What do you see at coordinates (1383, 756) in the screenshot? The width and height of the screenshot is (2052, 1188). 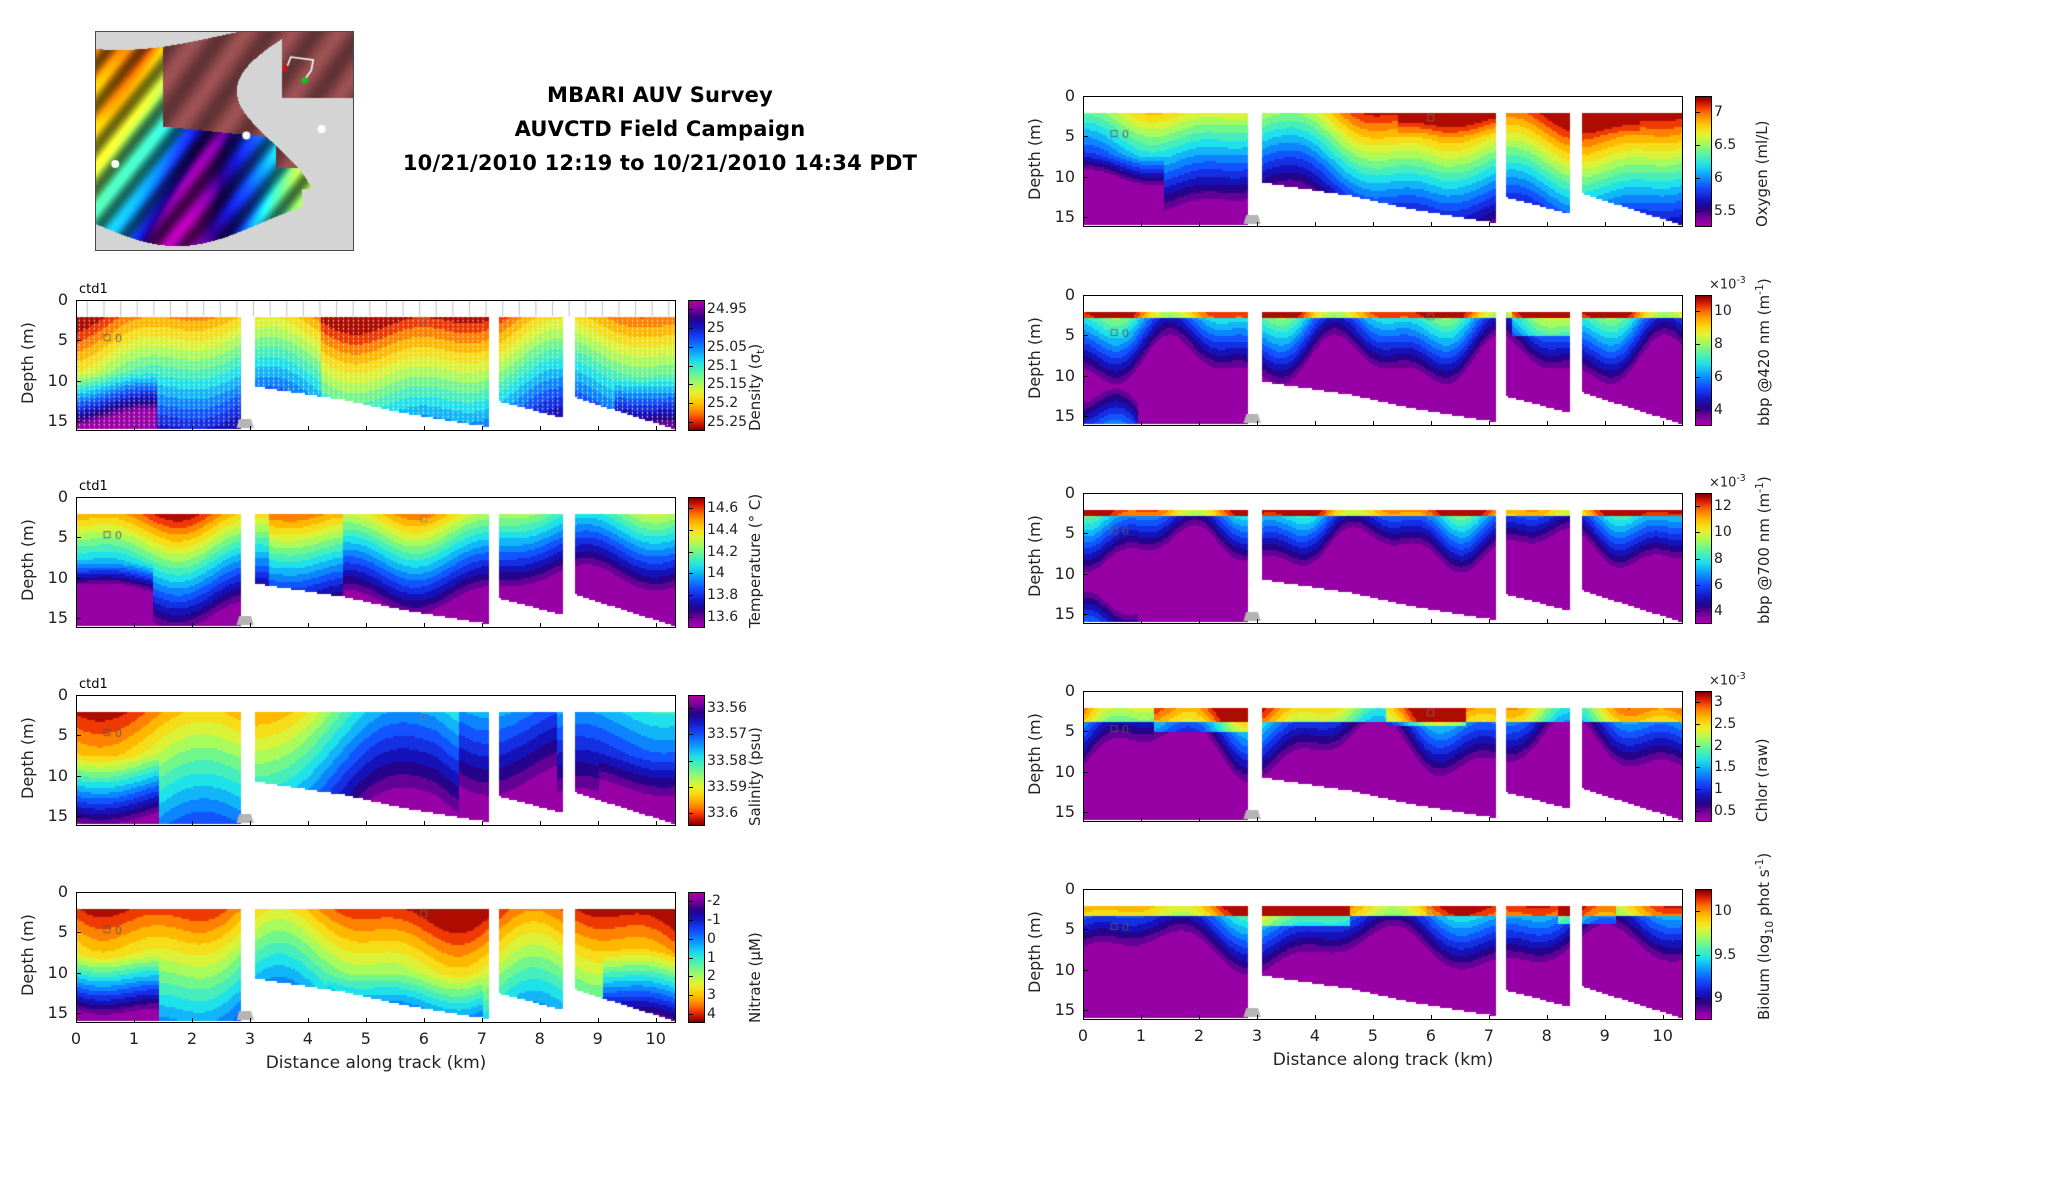 I see `plot-area-chlor` at bounding box center [1383, 756].